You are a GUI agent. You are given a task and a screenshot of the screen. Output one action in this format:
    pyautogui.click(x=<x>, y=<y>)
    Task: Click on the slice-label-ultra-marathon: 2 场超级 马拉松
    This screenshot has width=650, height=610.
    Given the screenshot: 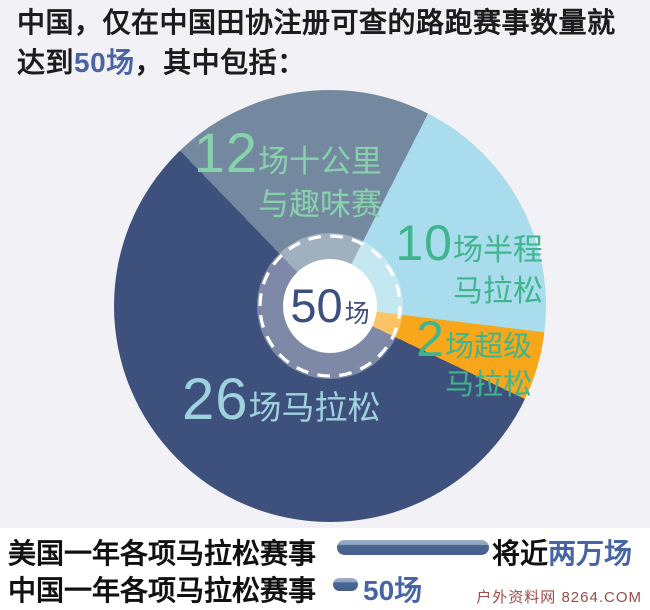 What is the action you would take?
    pyautogui.click(x=474, y=356)
    